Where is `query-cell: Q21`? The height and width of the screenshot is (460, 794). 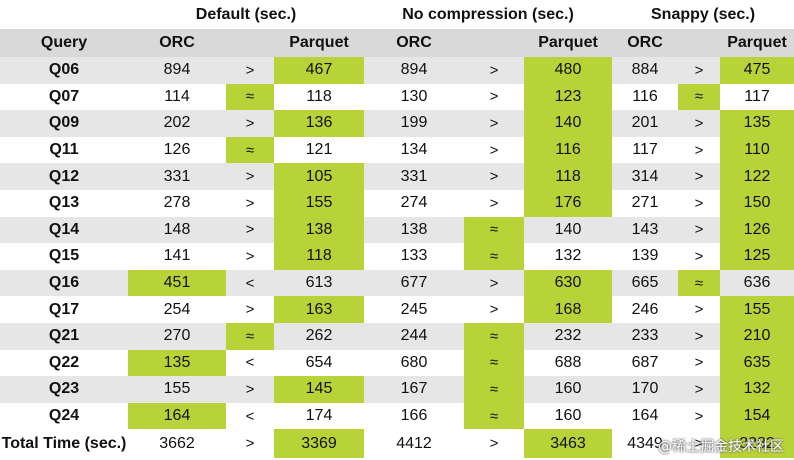 query-cell: Q21 is located at coordinates (64, 336).